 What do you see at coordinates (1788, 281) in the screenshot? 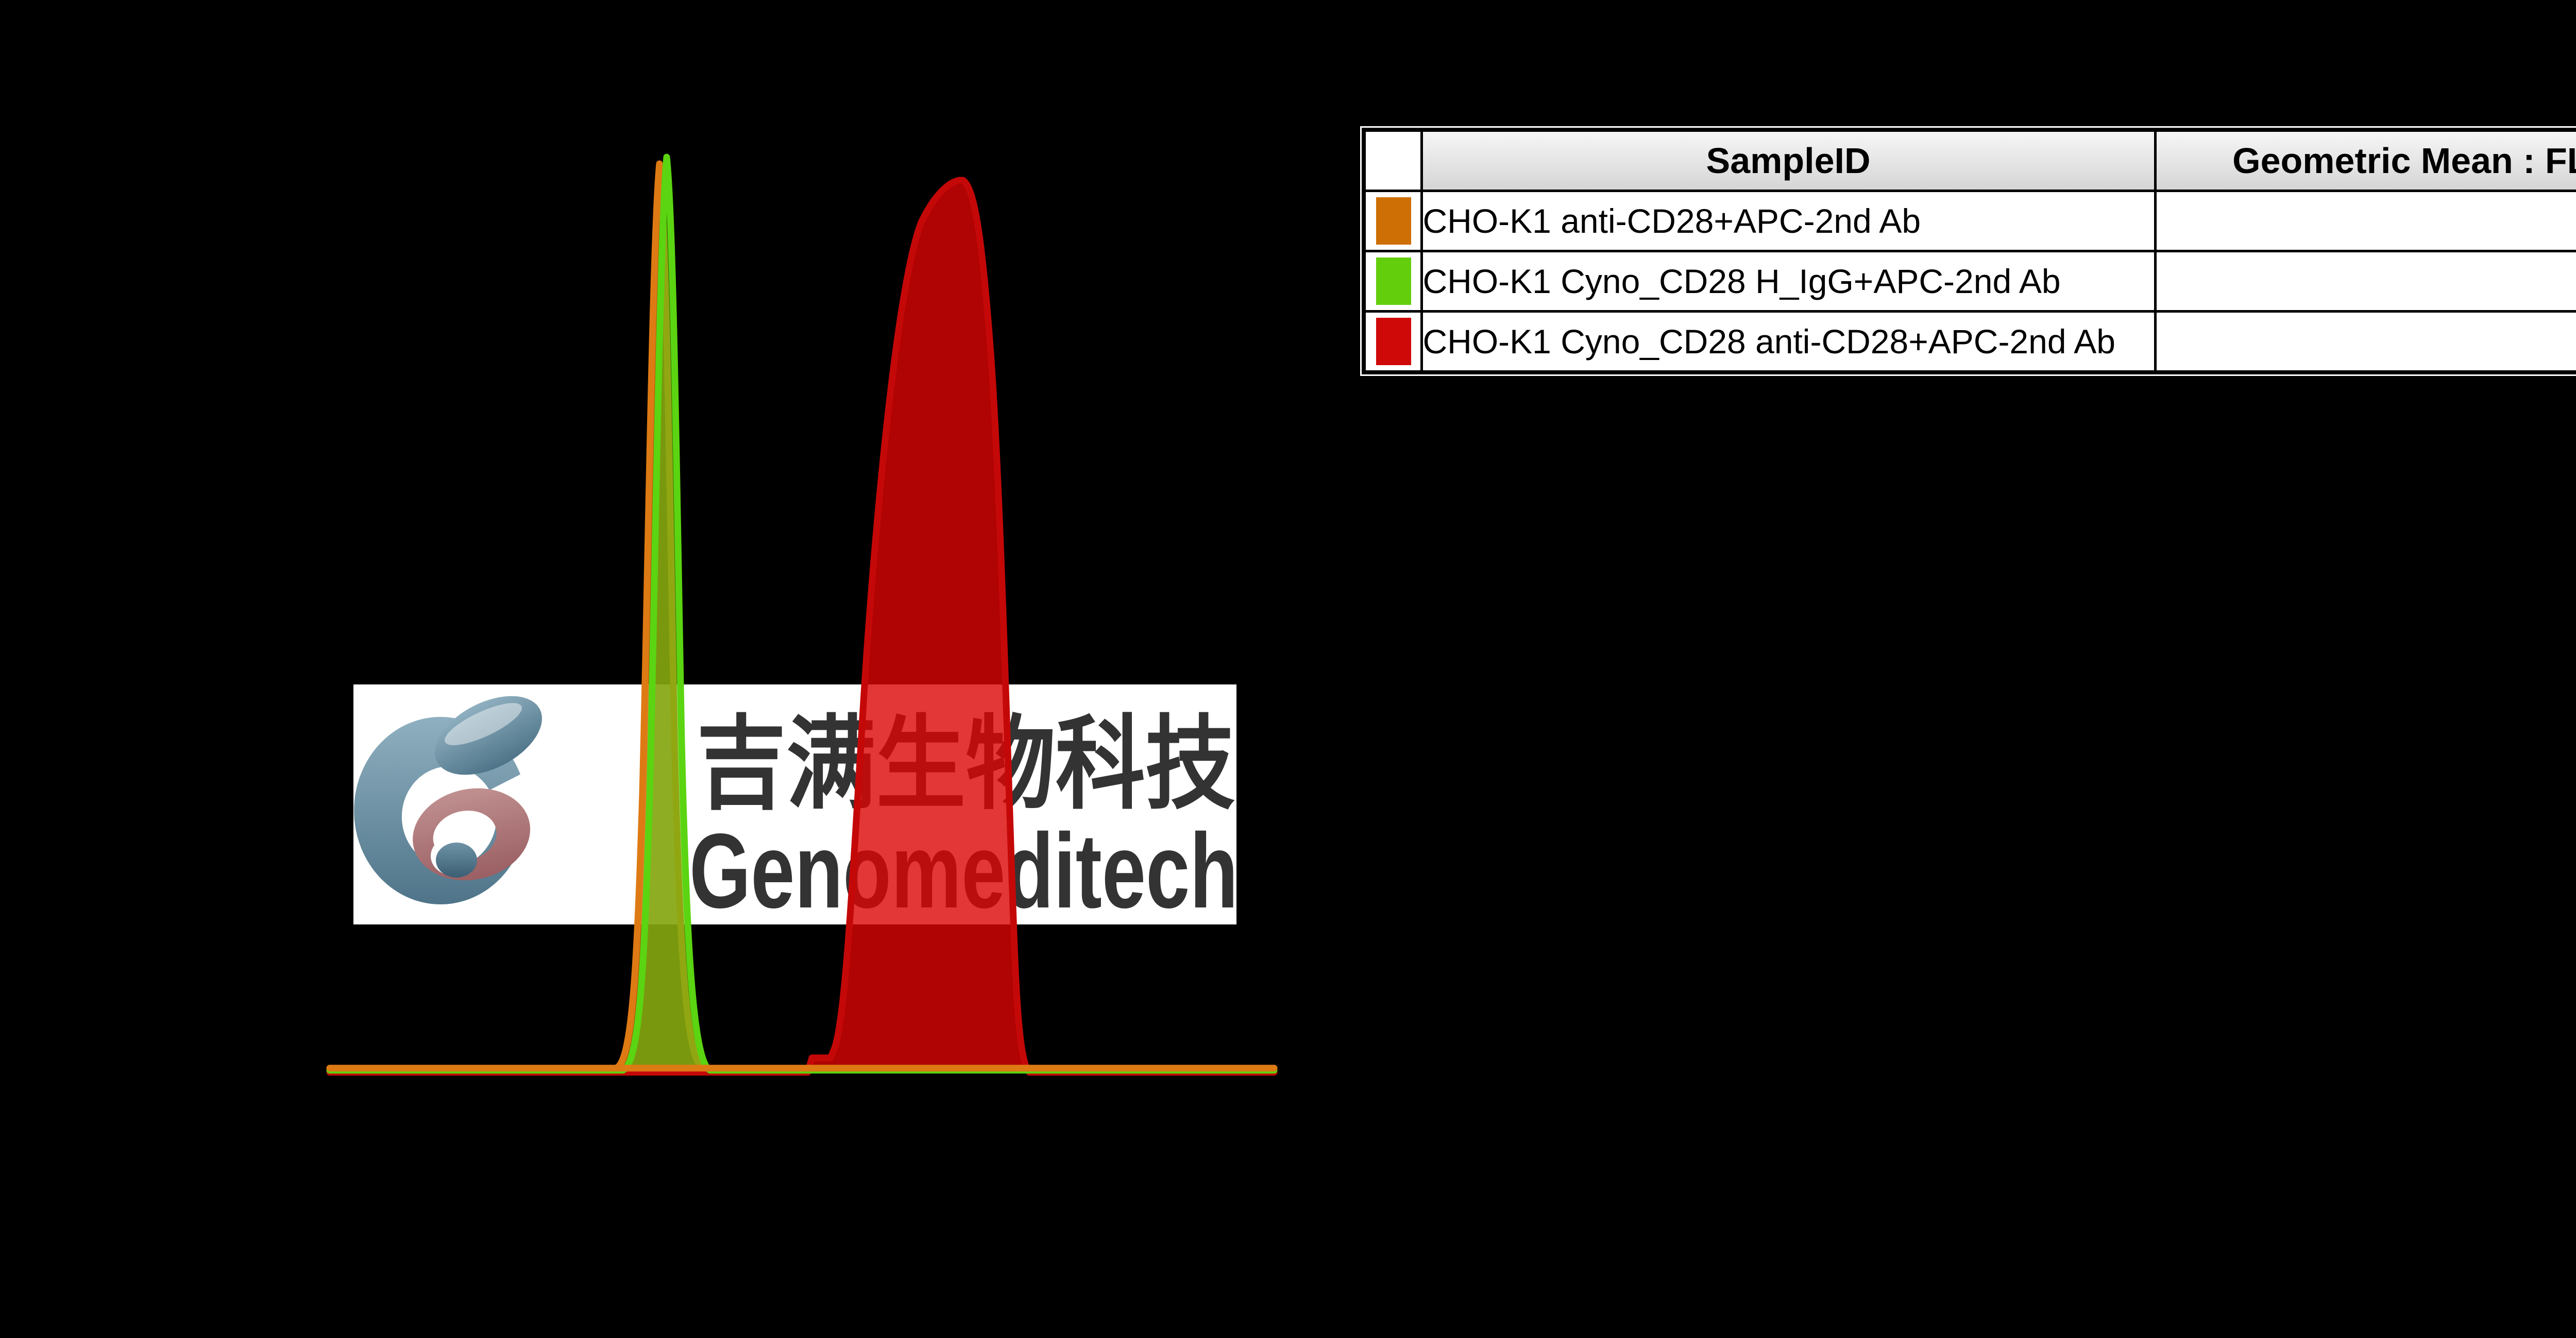
I see `sample-id-cell: CHO-K1 Cyno_CD28 H_IgG+APC-2nd Ab` at bounding box center [1788, 281].